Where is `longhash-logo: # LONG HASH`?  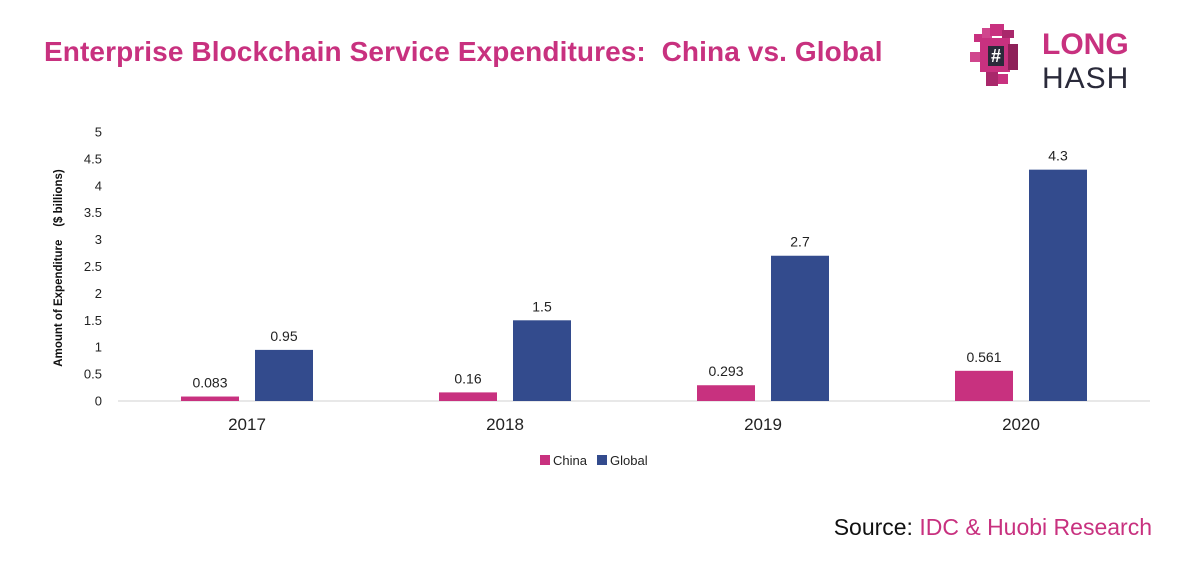
longhash-logo: # LONG HASH is located at coordinates (1049, 59).